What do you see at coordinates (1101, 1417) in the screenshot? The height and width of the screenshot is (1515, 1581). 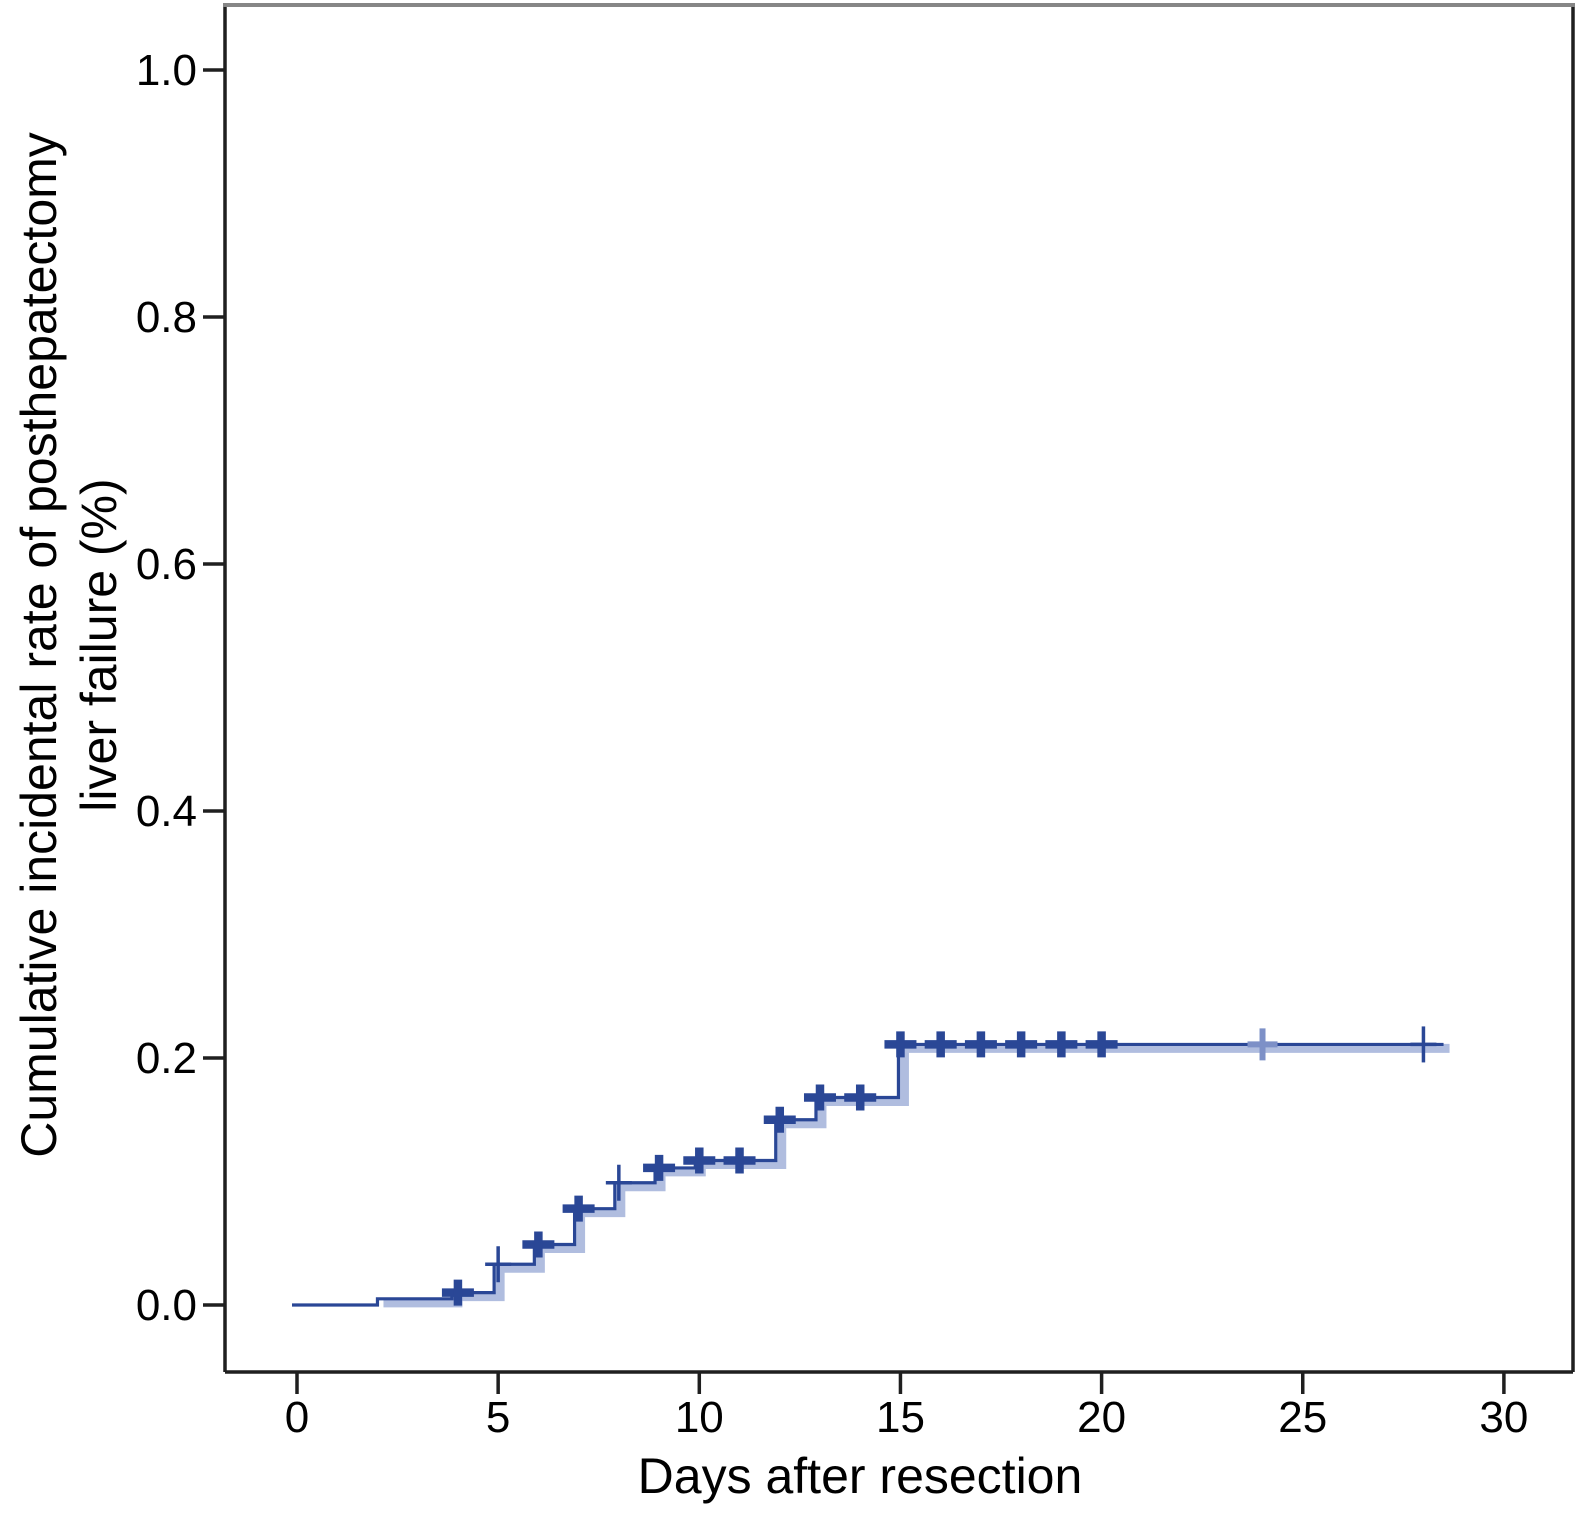 I see `x-tick-label: 20` at bounding box center [1101, 1417].